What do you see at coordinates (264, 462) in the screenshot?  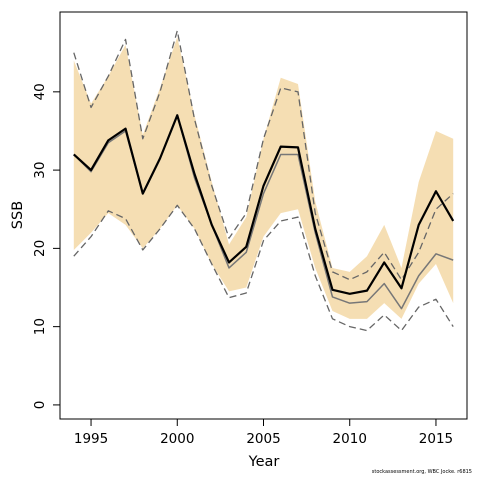 I see `x-axis-title: Year` at bounding box center [264, 462].